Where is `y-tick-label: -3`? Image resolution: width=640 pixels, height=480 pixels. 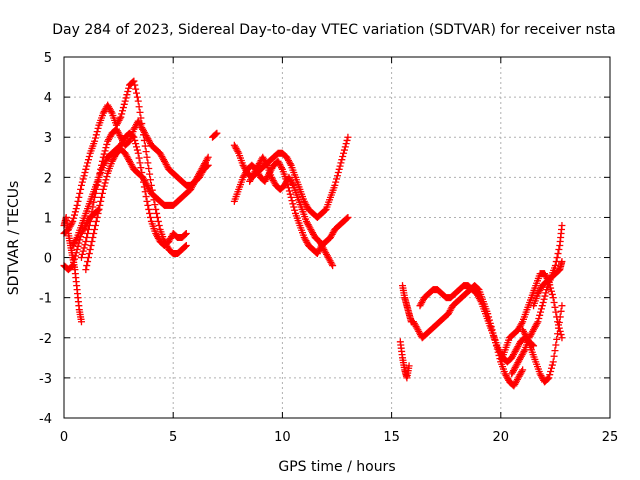
y-tick-label: -3 is located at coordinates (45, 379).